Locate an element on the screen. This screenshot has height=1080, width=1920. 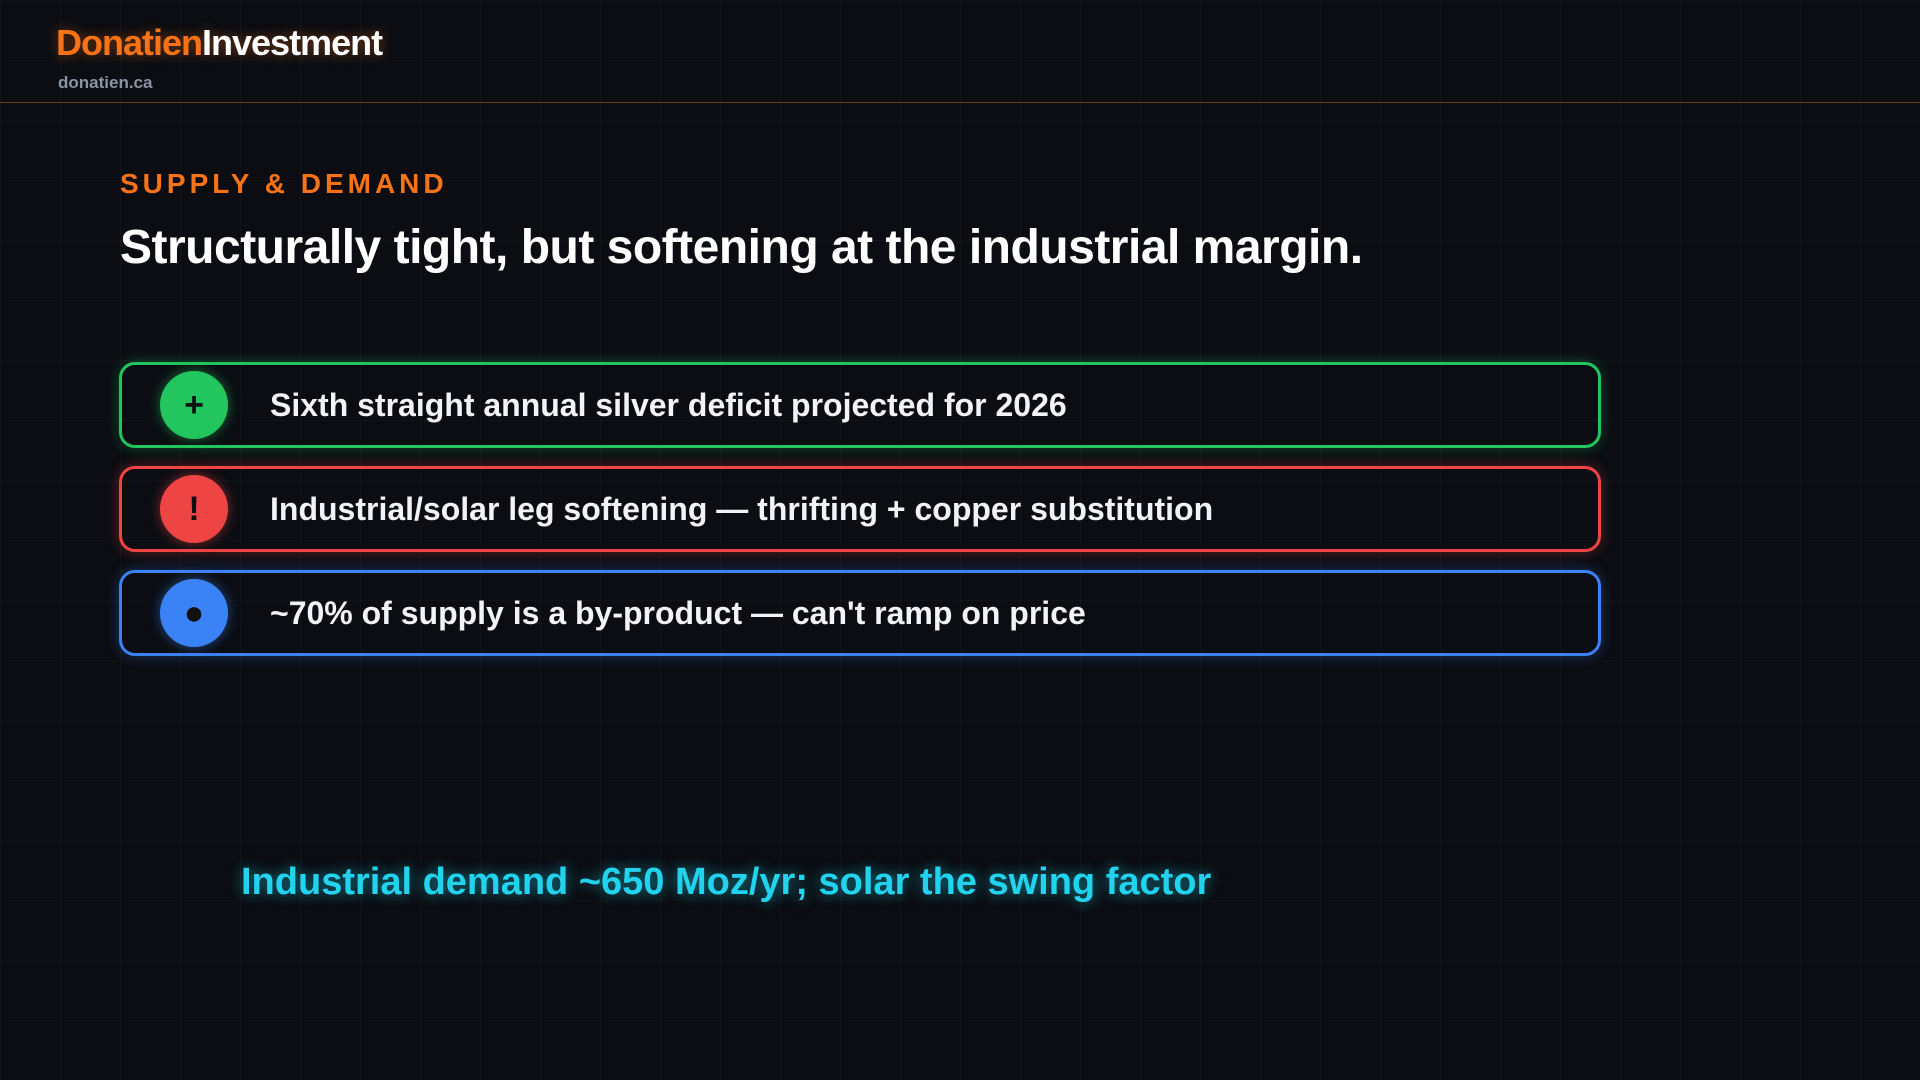
header-rule is located at coordinates (960, 102).